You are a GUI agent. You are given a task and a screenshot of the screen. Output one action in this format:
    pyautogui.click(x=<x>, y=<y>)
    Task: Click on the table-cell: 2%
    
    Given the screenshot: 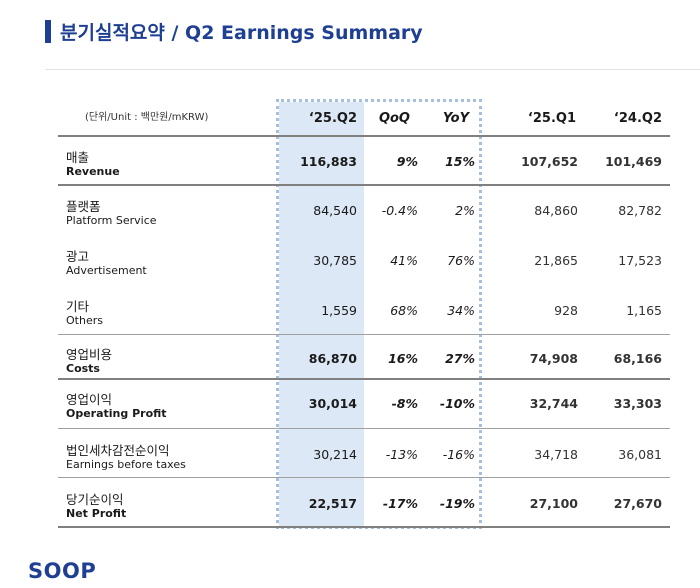 What is the action you would take?
    pyautogui.click(x=465, y=210)
    